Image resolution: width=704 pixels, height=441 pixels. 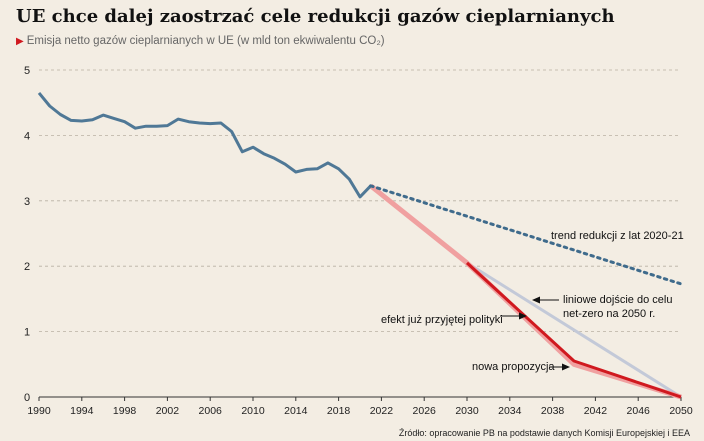 I want to click on x-tick-label-2002: 2002, so click(x=168, y=411).